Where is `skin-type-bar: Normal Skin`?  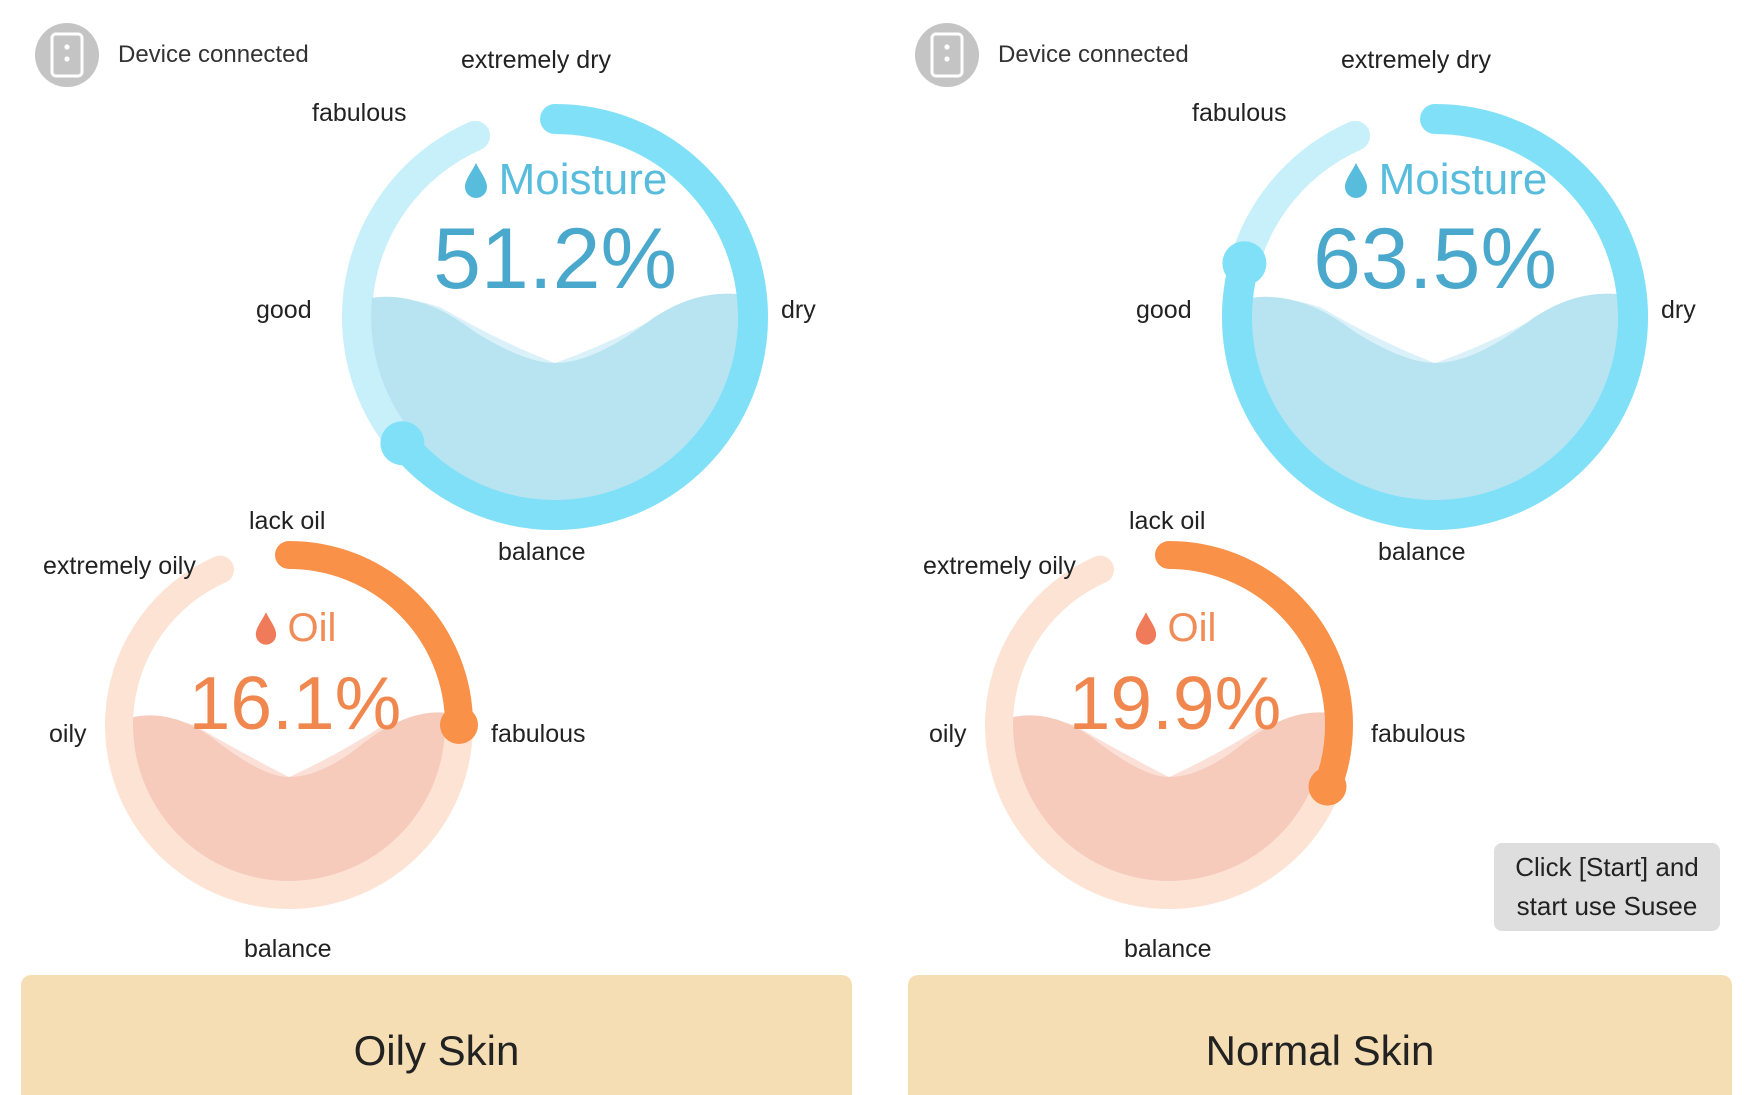 skin-type-bar: Normal Skin is located at coordinates (1320, 1035).